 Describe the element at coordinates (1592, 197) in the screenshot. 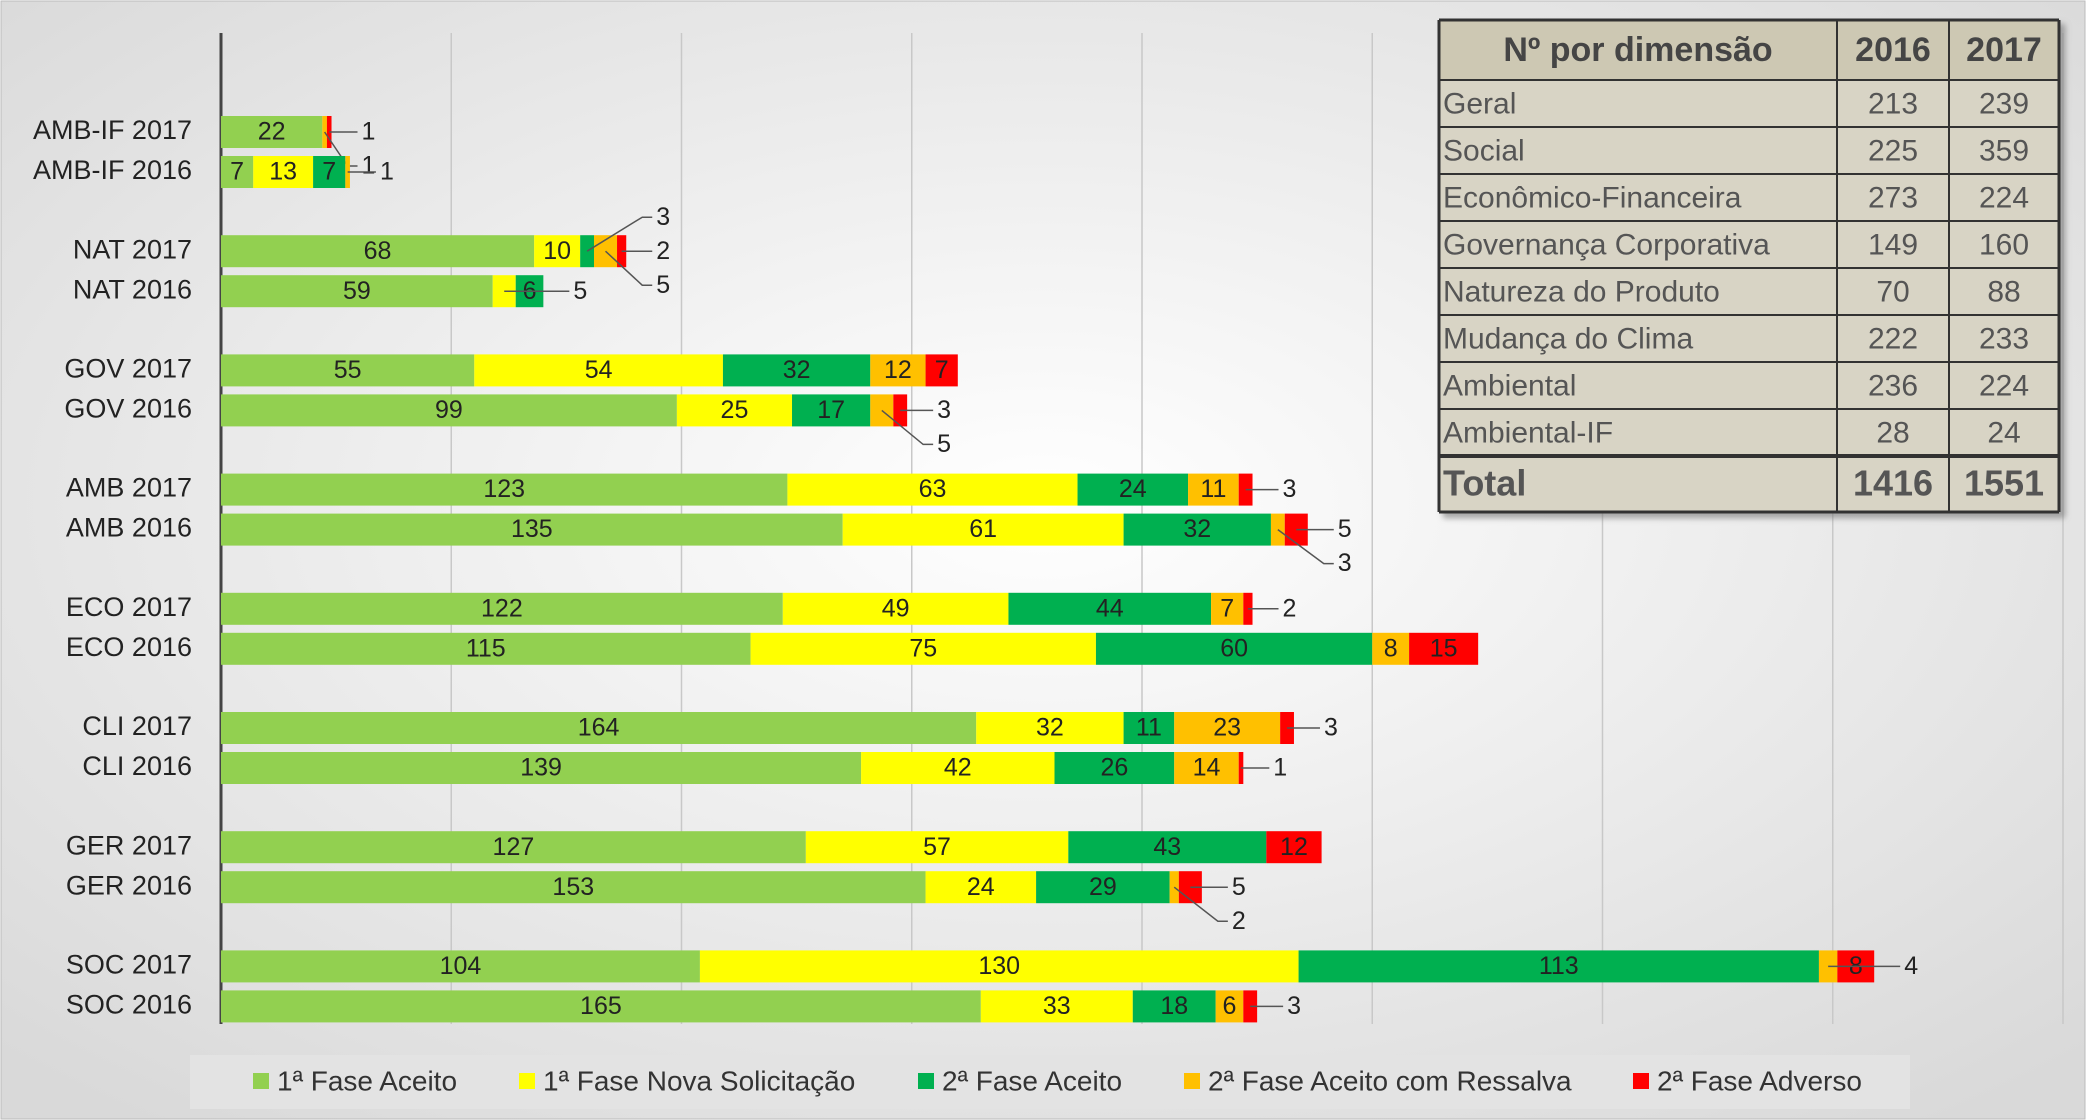

I see `table-cell: Econômico-Financeira` at that location.